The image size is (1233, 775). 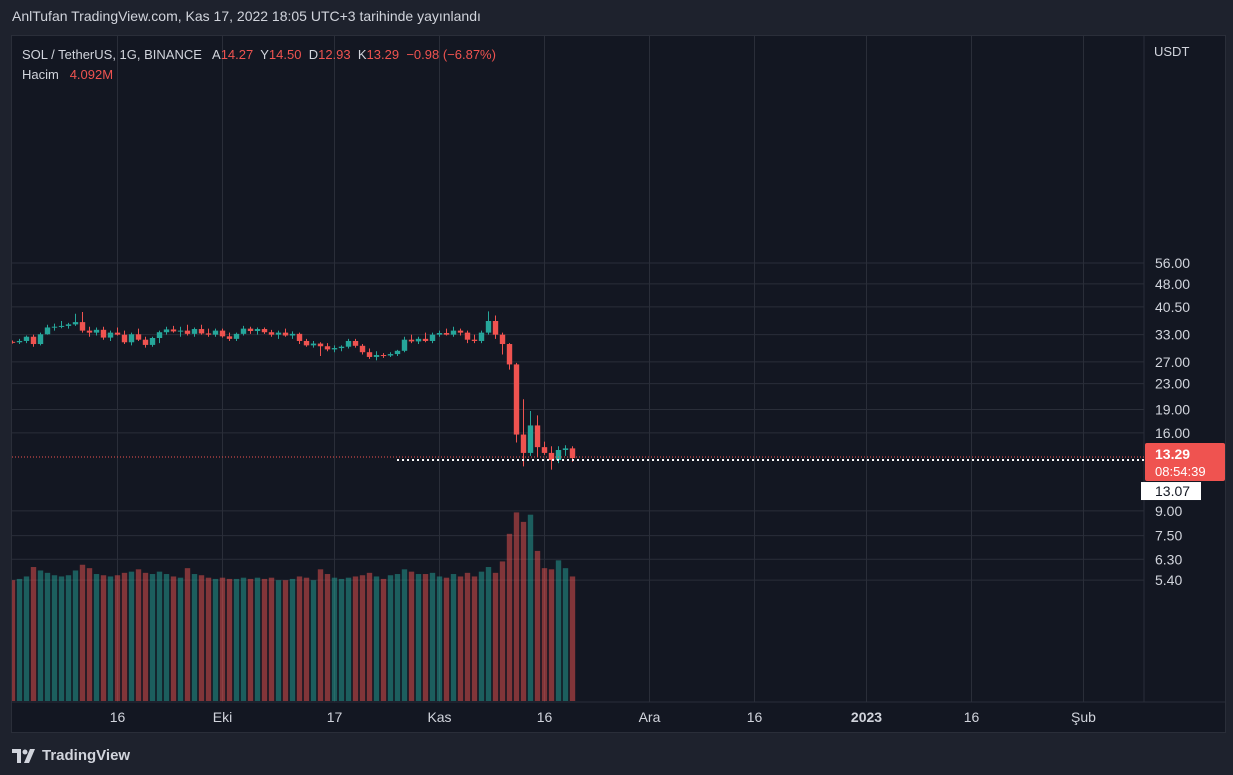 What do you see at coordinates (112, 54) in the screenshot?
I see `legend-symbol: SOL / TetherUS, 1G, BINANCE` at bounding box center [112, 54].